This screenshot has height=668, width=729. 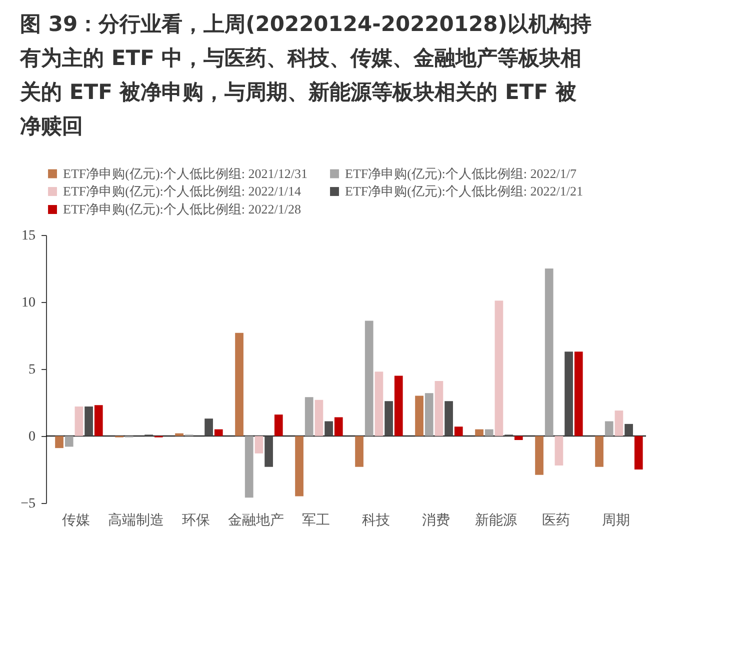 I want to click on x-tick-label: 科技, so click(x=376, y=520).